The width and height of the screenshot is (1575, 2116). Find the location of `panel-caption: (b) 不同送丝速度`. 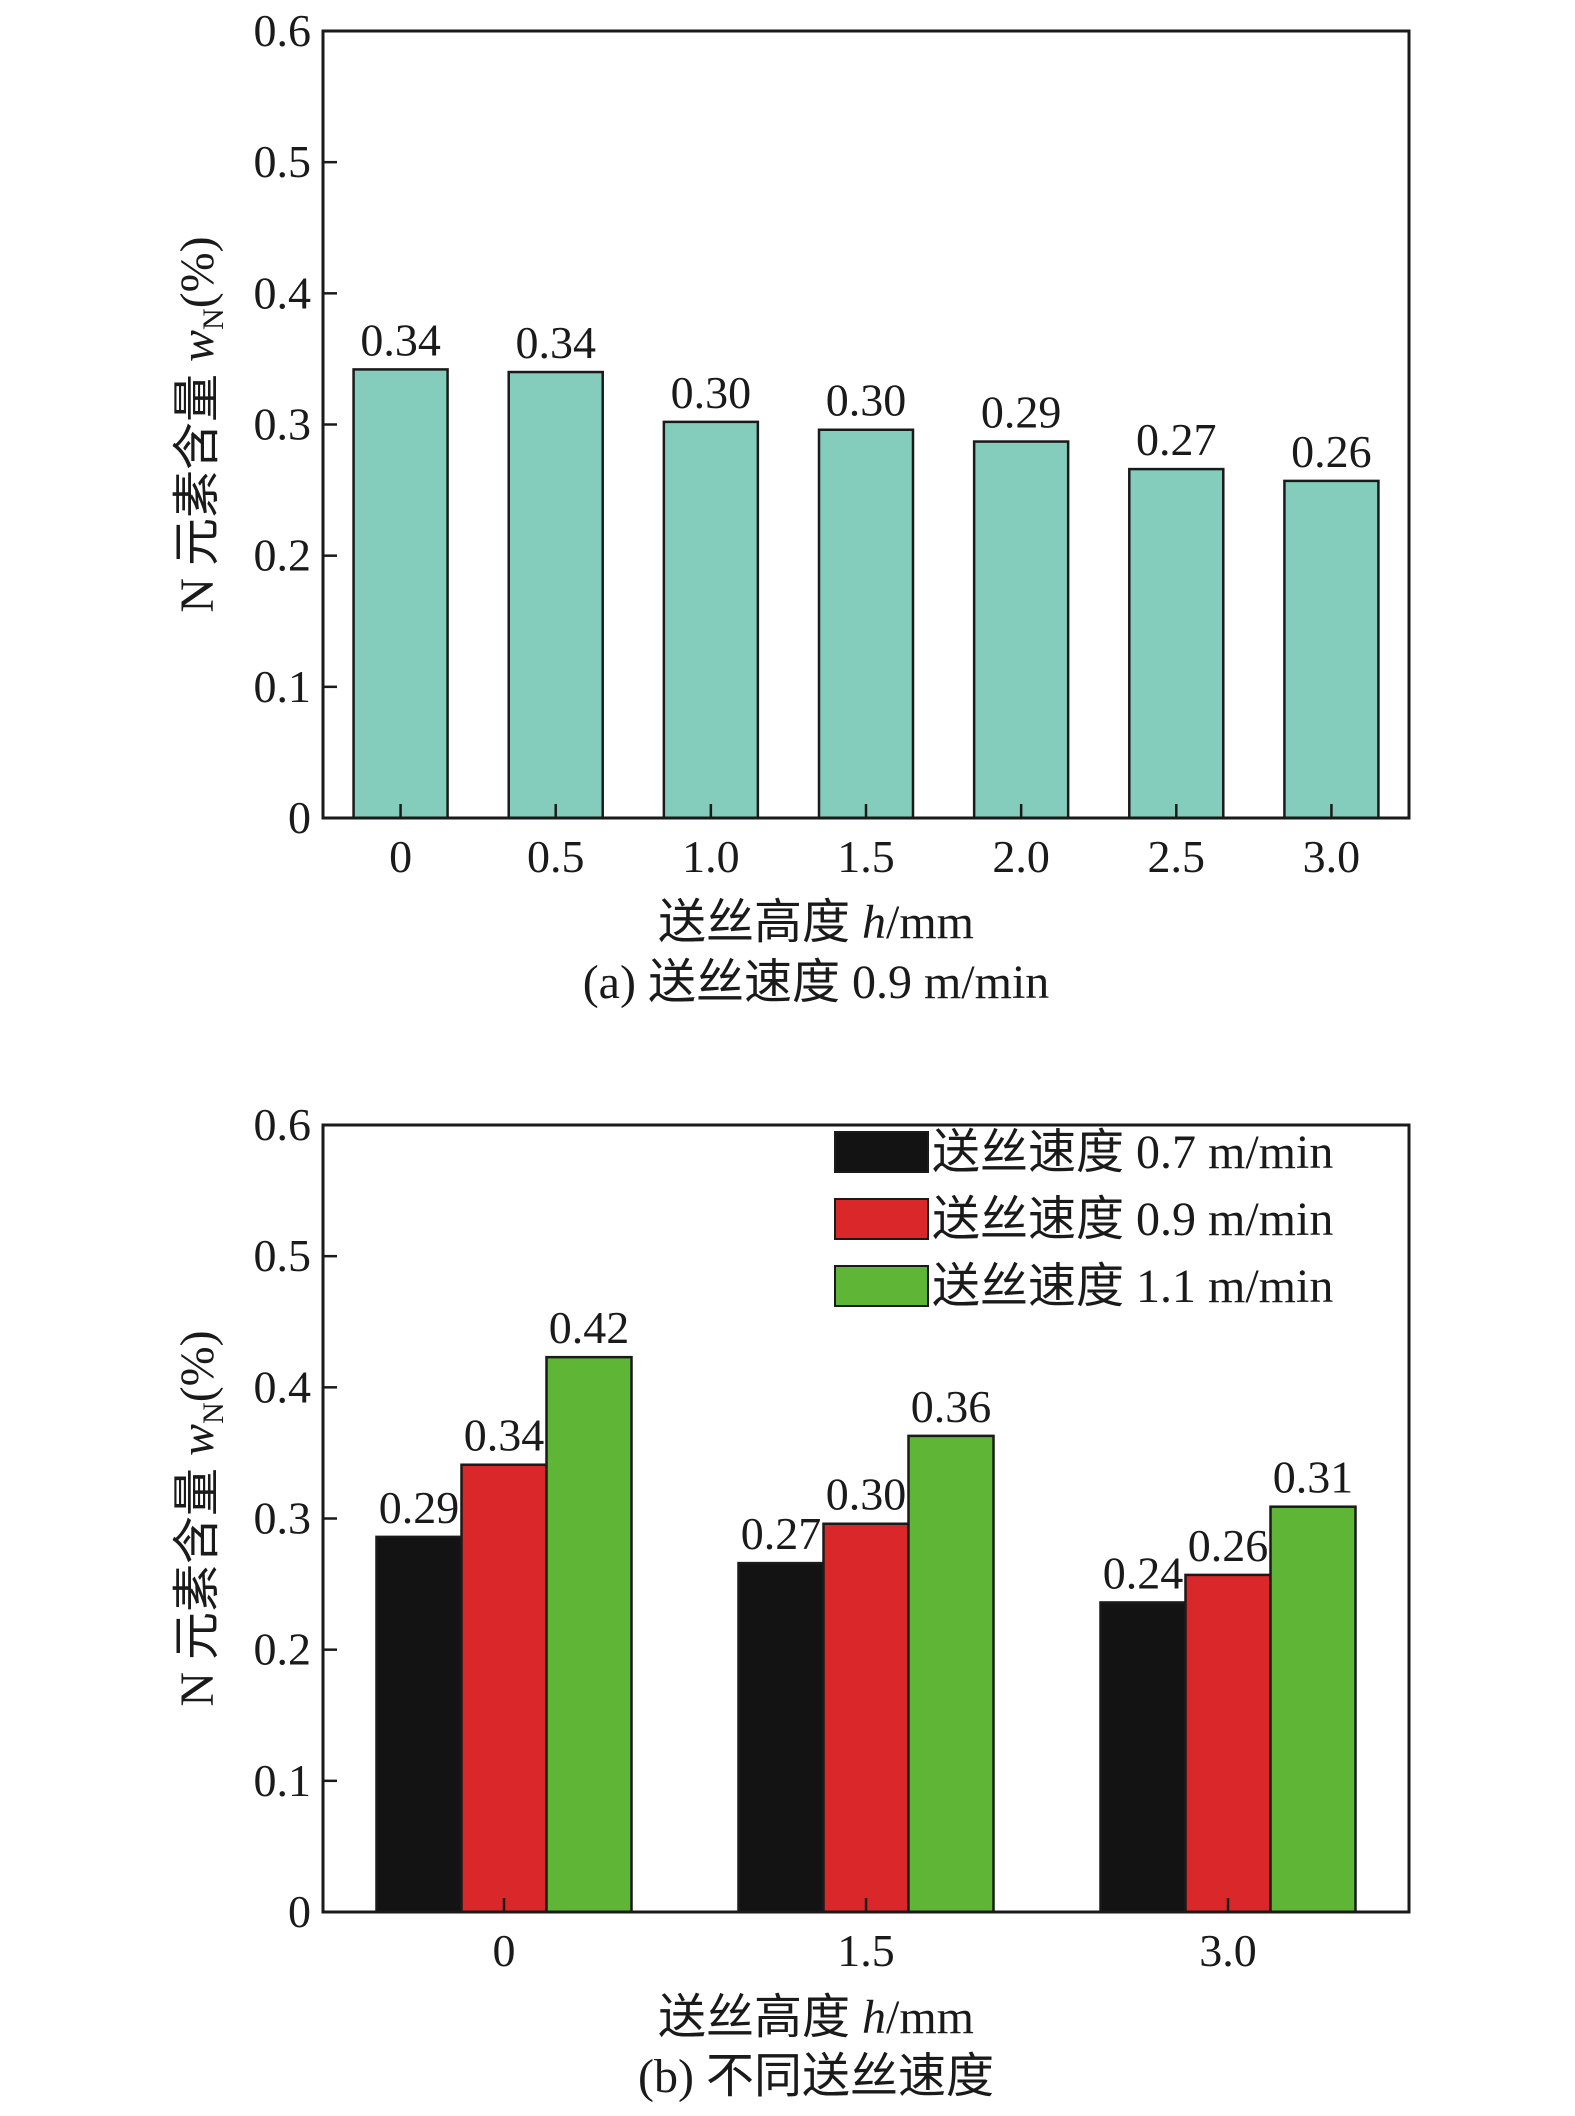

panel-caption: (b) 不同送丝速度 is located at coordinates (816, 2076).